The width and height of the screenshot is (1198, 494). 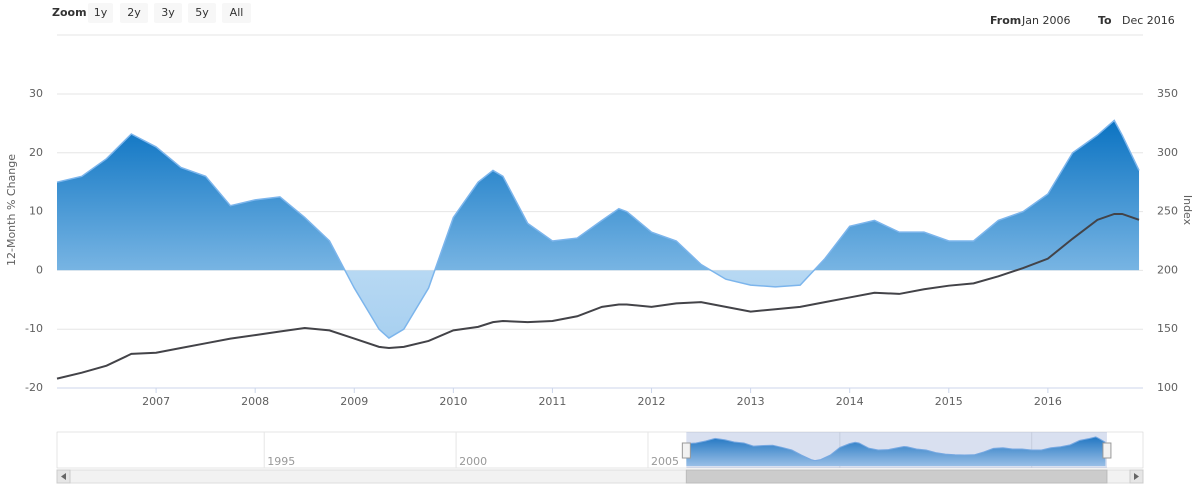 I want to click on zoom-button-label: 2y, so click(x=134, y=12).